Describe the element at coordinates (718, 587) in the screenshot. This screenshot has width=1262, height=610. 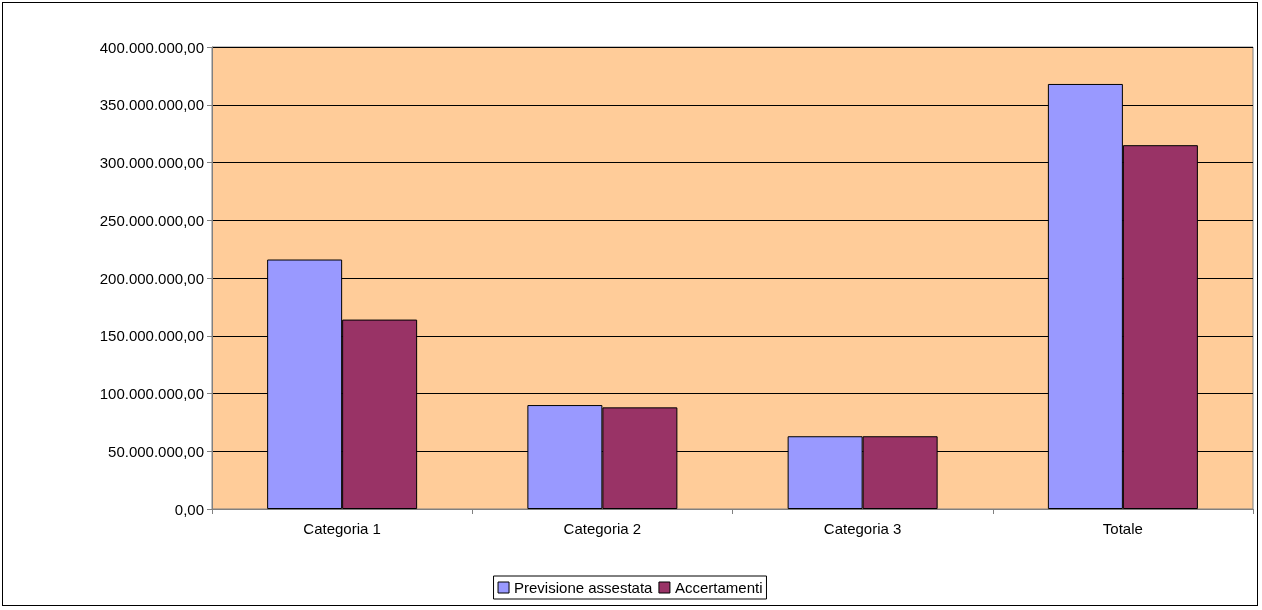
I see `legend-label: Accertamenti` at that location.